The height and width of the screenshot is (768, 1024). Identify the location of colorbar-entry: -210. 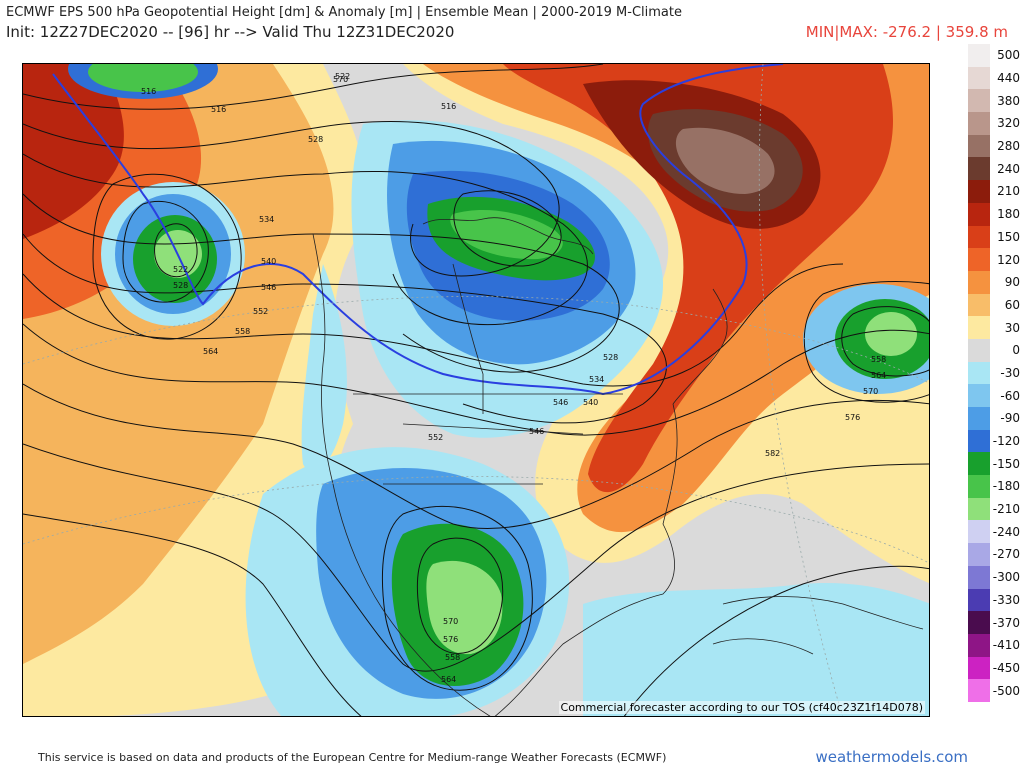
(994, 509).